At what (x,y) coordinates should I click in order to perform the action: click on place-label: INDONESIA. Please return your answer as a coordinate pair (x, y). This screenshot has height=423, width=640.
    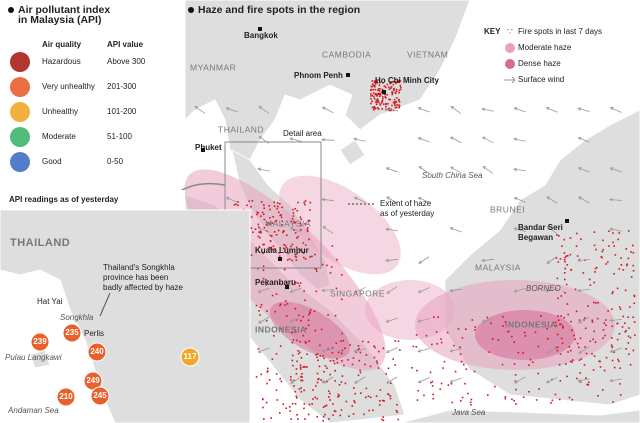
    Looking at the image, I should click on (281, 329).